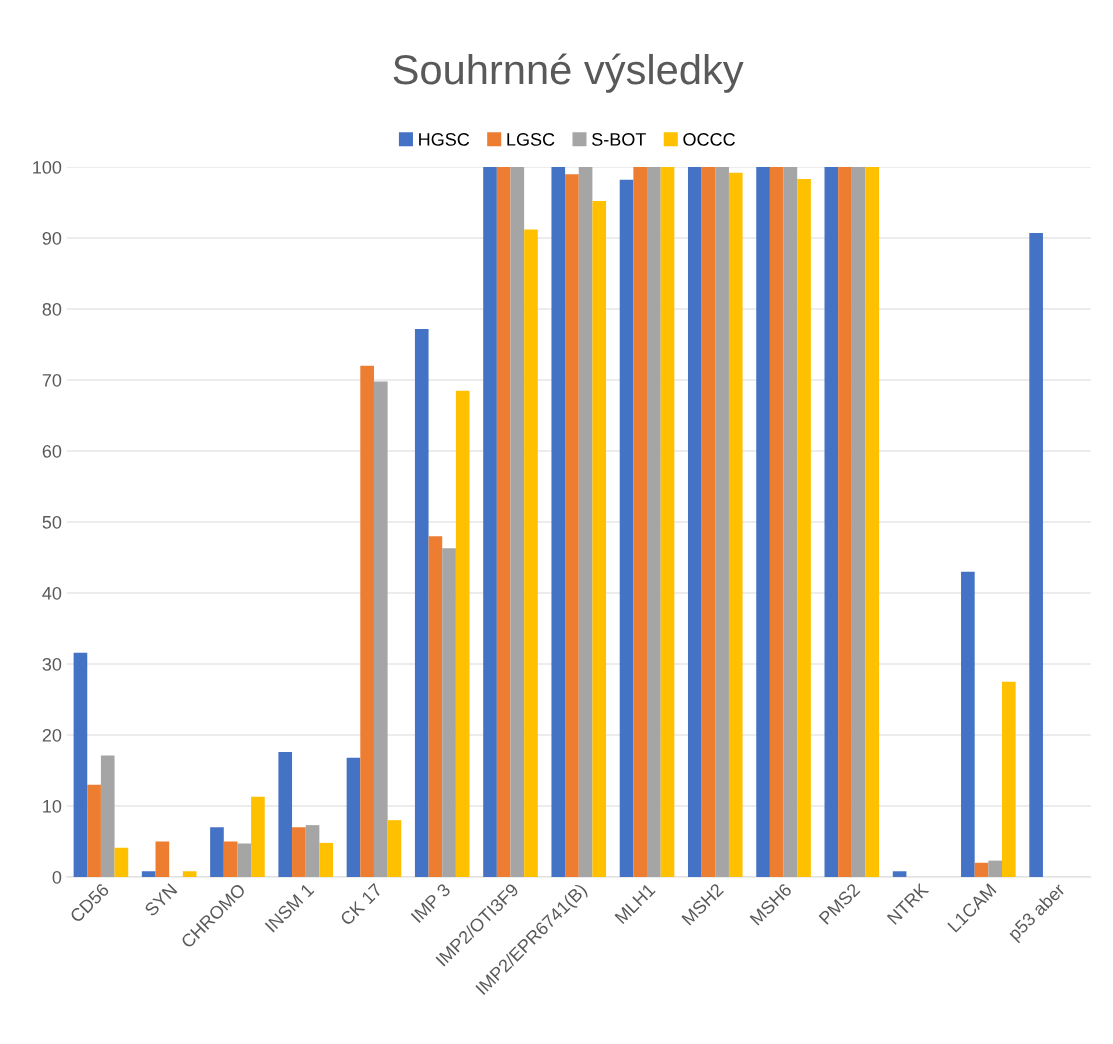 This screenshot has width=1113, height=1044. Describe the element at coordinates (568, 73) in the screenshot. I see `chart-title: Souhrnné výsledky` at that location.